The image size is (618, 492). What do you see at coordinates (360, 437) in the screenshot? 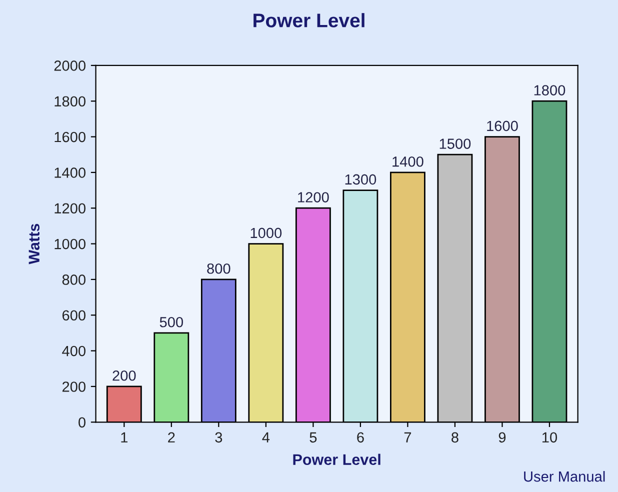
I see `x-tick-label: 6` at bounding box center [360, 437].